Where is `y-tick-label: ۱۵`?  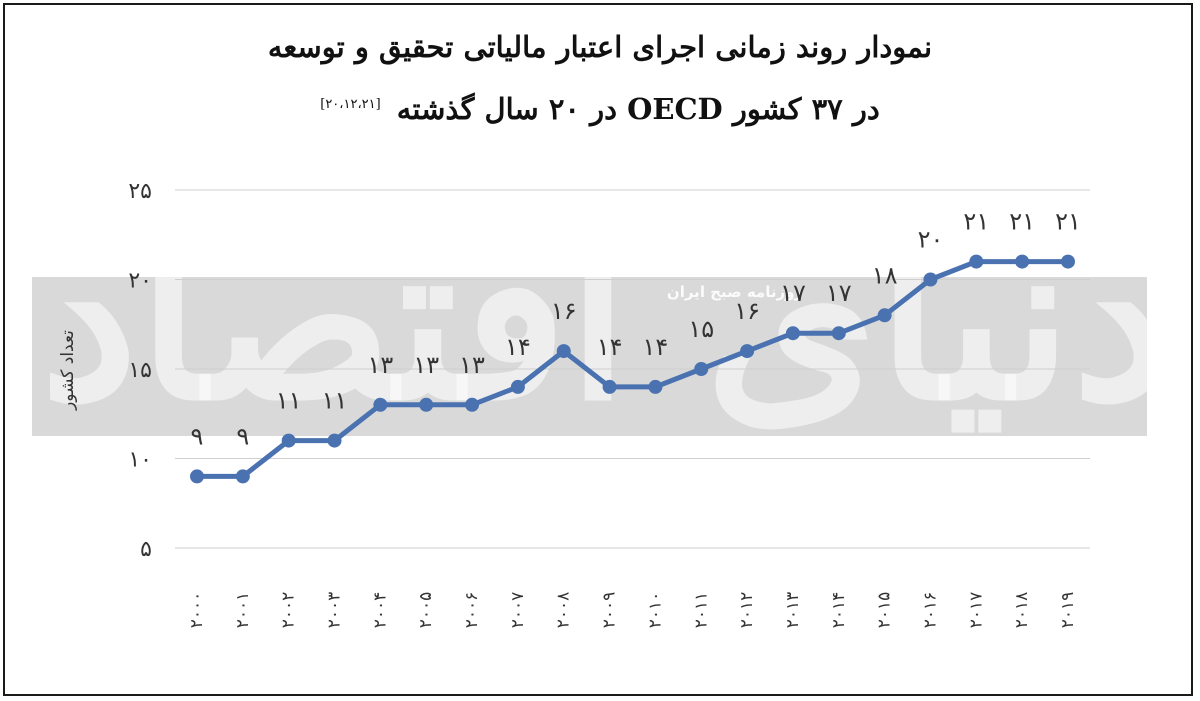
y-tick-label: ۱۵ is located at coordinates (140, 370).